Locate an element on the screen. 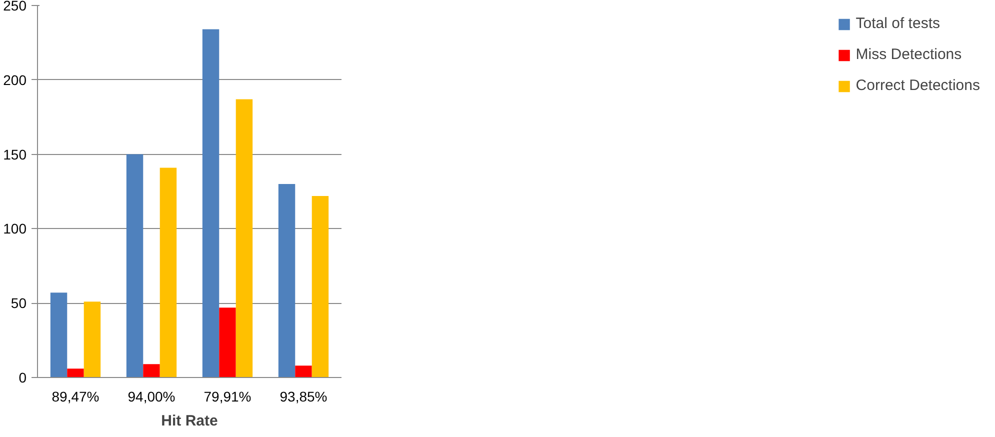 Image resolution: width=995 pixels, height=437 pixels. x-tick-label: 79,91% is located at coordinates (228, 396).